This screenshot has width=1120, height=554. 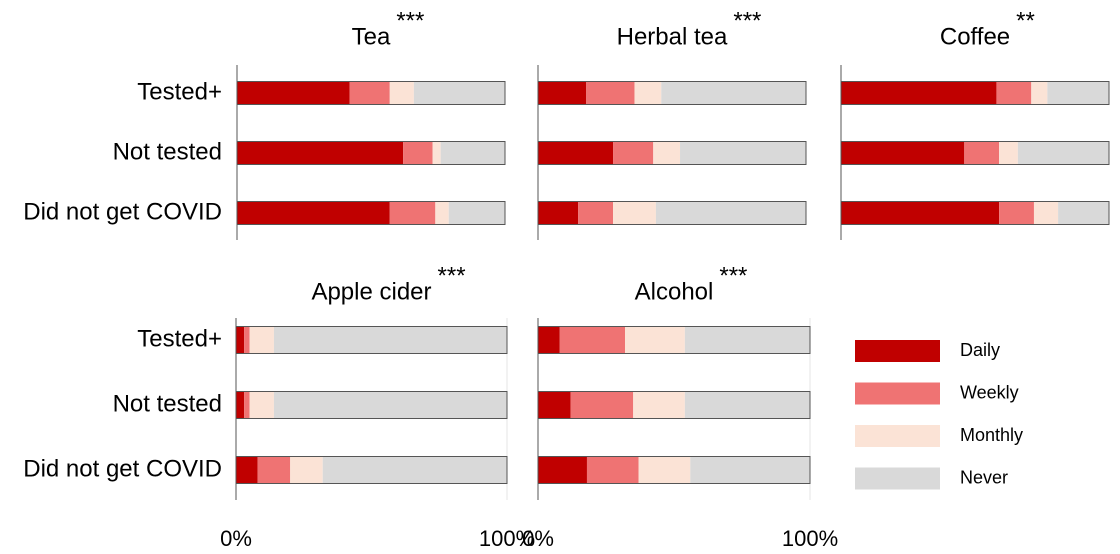 I want to click on panel-title: Apple cider, so click(x=371, y=291).